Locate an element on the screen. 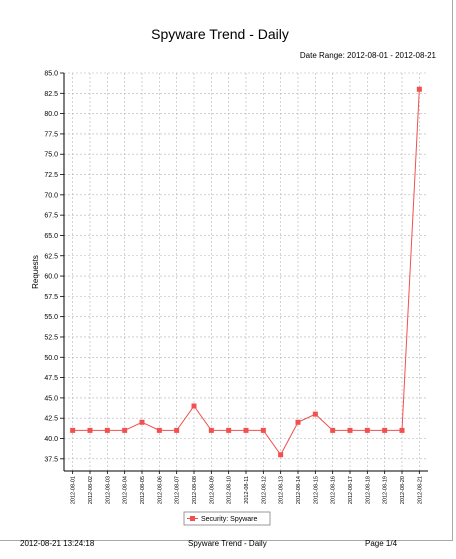  page-edge-right is located at coordinates (452, 270).